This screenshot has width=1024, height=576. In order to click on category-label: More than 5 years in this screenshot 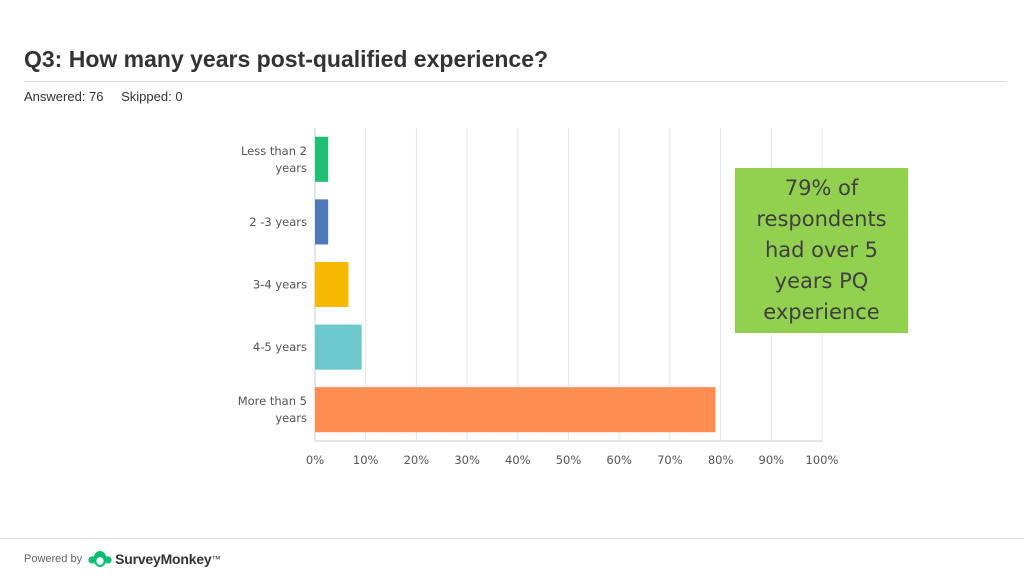, I will do `click(272, 409)`.